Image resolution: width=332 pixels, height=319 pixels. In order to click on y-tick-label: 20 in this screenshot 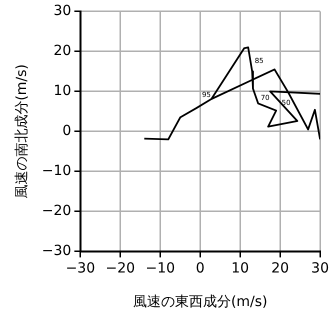, I will do `click(63, 51)`.